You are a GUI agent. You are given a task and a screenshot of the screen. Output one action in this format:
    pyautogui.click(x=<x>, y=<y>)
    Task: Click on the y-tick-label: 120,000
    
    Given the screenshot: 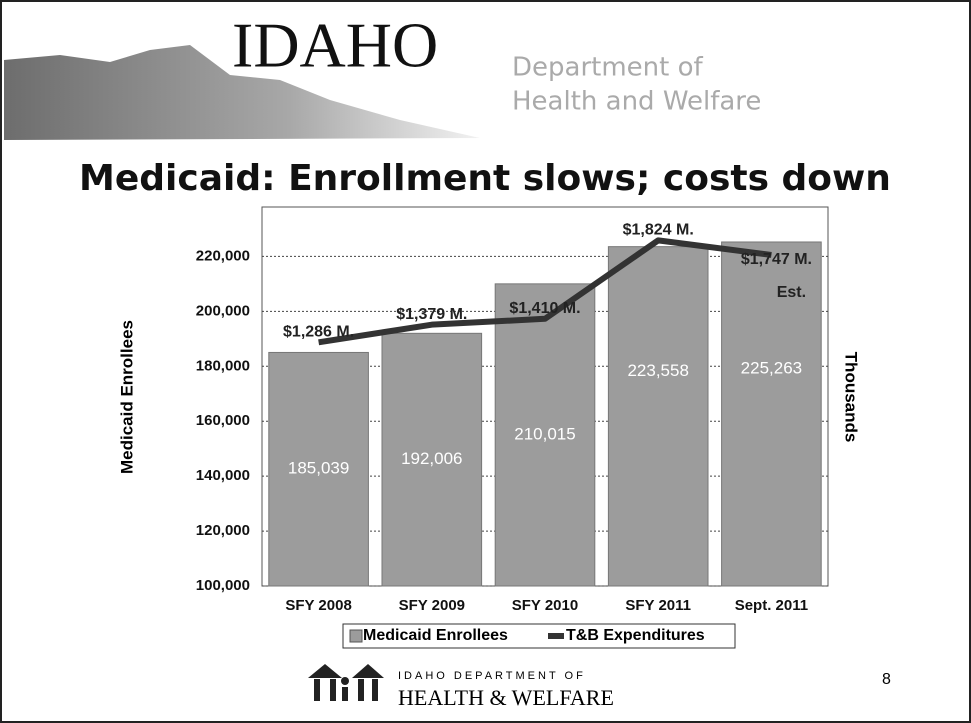 What is the action you would take?
    pyautogui.click(x=223, y=530)
    